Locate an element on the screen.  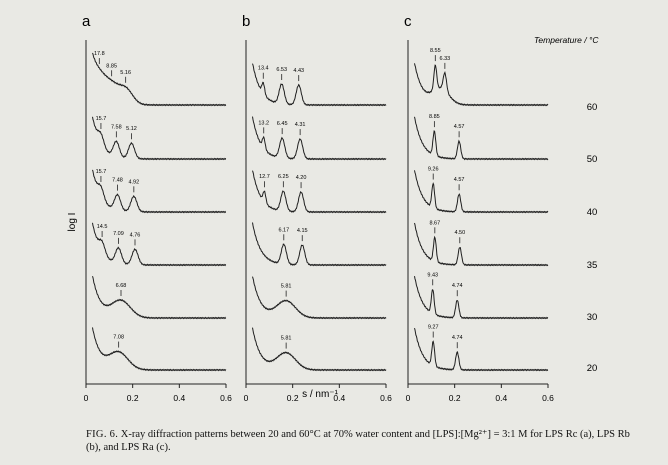
peak-label: 7.48 is located at coordinates (117, 181).